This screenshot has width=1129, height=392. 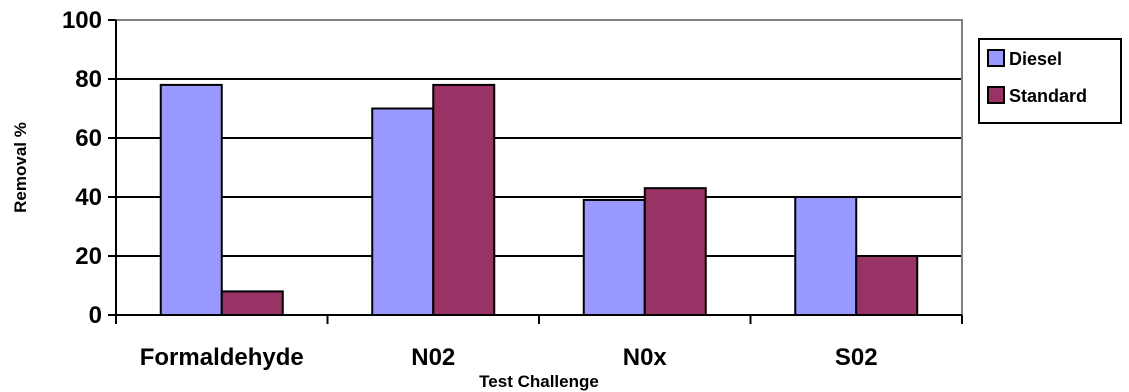 What do you see at coordinates (1035, 59) in the screenshot?
I see `legend-label-diesel: Diesel` at bounding box center [1035, 59].